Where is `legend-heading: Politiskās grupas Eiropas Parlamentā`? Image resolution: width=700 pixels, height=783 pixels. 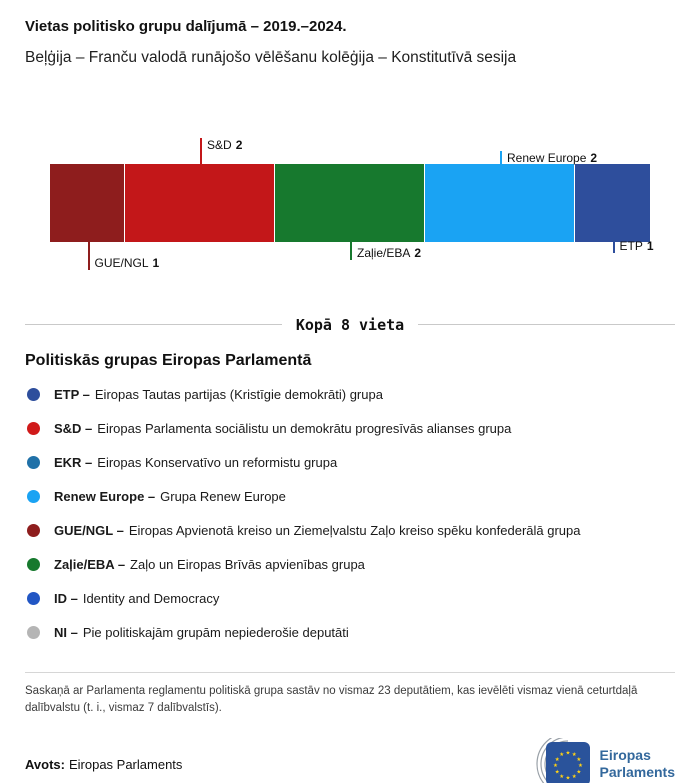
legend-heading: Politiskās grupas Eiropas Parlamentā is located at coordinates (168, 360).